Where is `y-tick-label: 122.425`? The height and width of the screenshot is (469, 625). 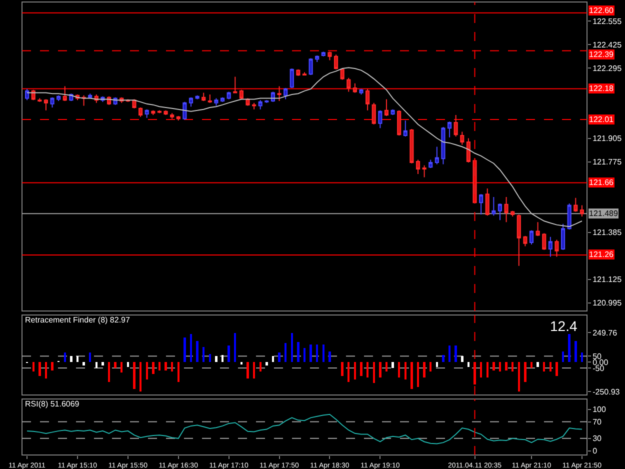 y-tick-label: 122.425 is located at coordinates (607, 45).